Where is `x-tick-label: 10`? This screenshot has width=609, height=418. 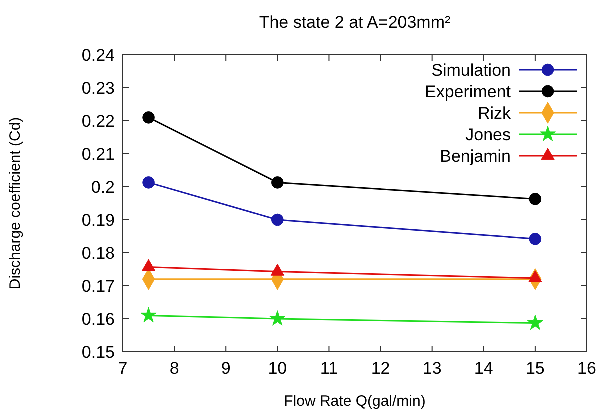
x-tick-label: 10 is located at coordinates (278, 368).